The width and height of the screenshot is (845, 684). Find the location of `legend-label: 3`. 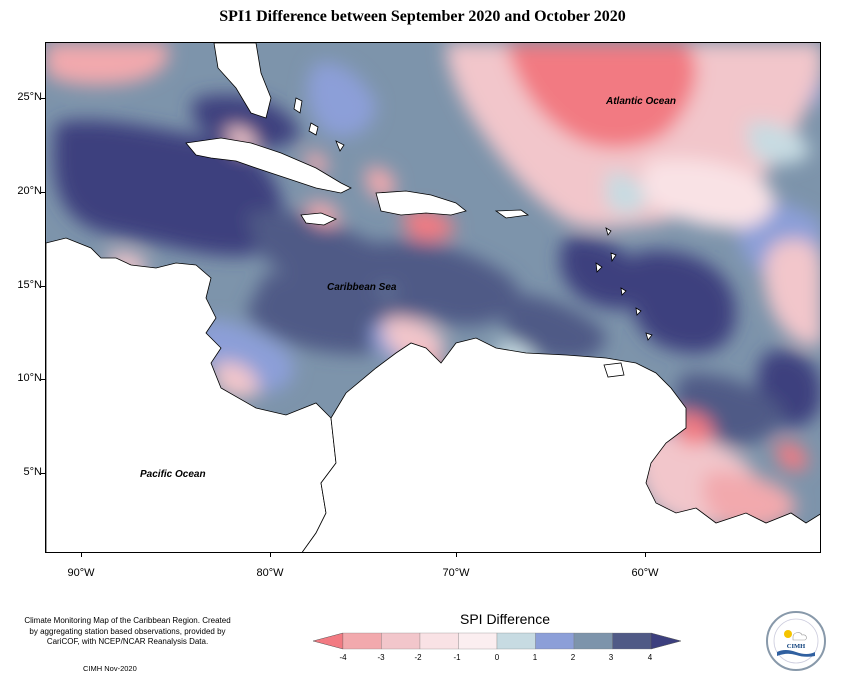

legend-label: 3 is located at coordinates (611, 657).